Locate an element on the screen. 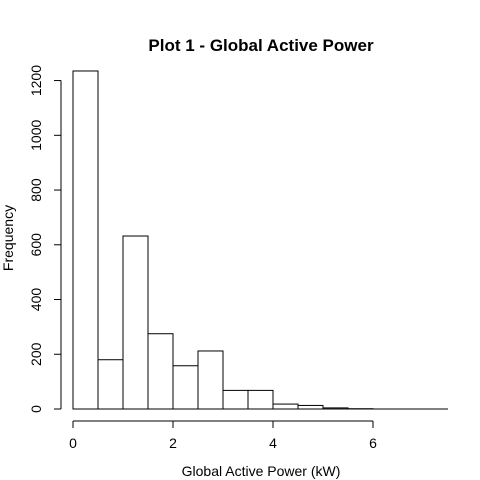 The image size is (480, 480). x-tick-label: 0 is located at coordinates (73, 443).